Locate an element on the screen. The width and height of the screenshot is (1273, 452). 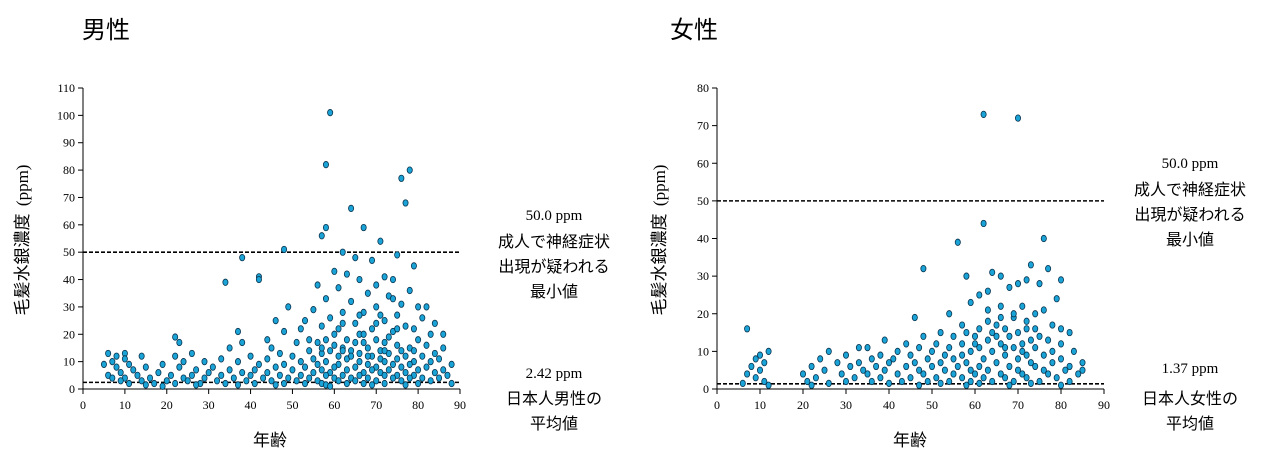
reference-value-label: 1.37 ppm is located at coordinates (1190, 369).